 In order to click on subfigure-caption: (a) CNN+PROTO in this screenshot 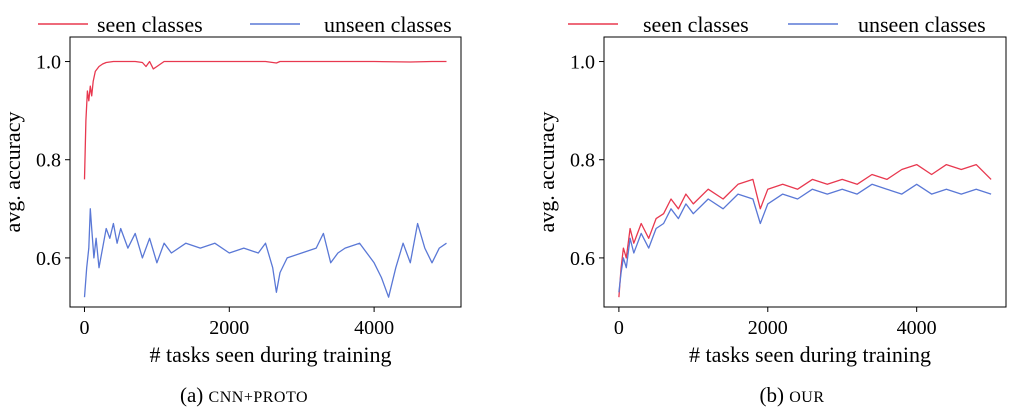, I will do `click(244, 395)`.